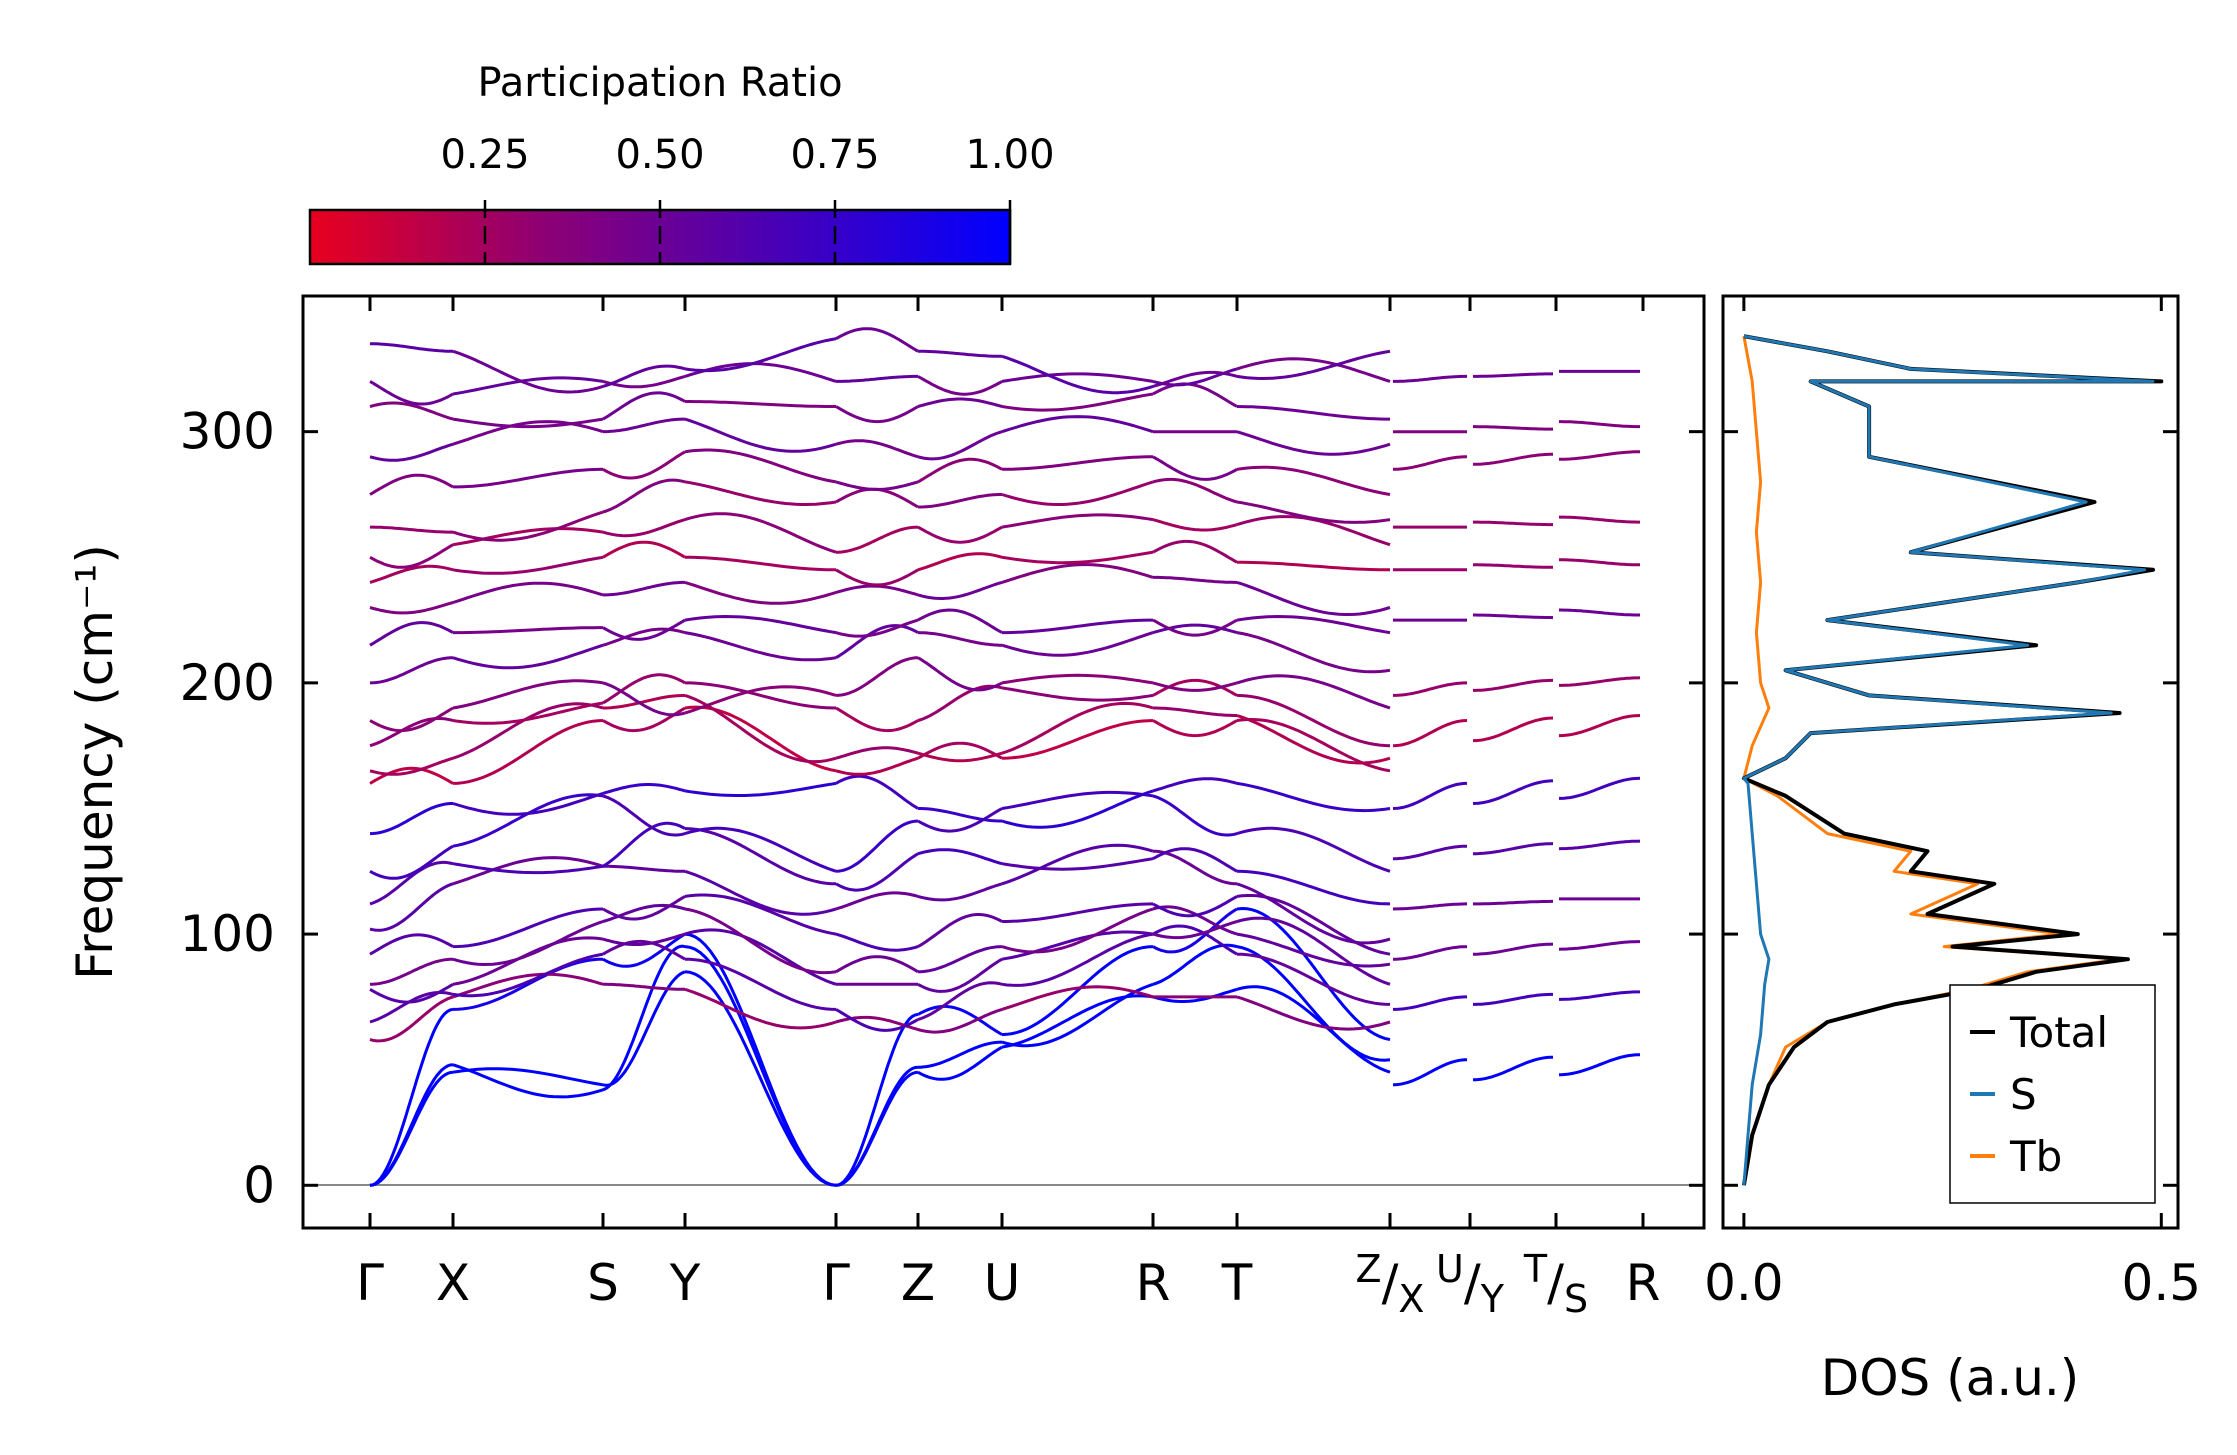  I want to click on xtick-label: Y, so click(685, 1283).